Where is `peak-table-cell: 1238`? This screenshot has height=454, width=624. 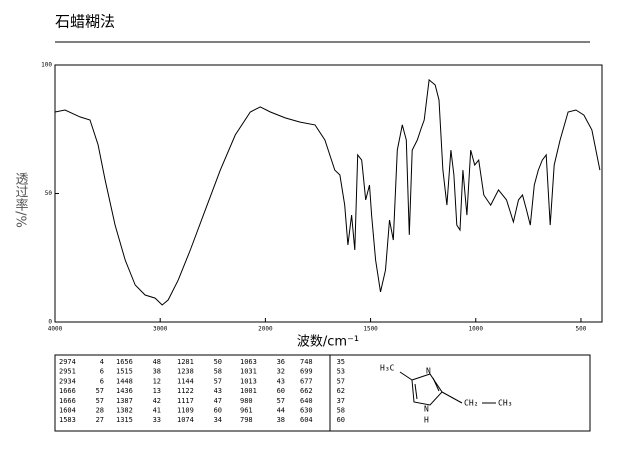
peak-table-cell: 1238 is located at coordinates (185, 372).